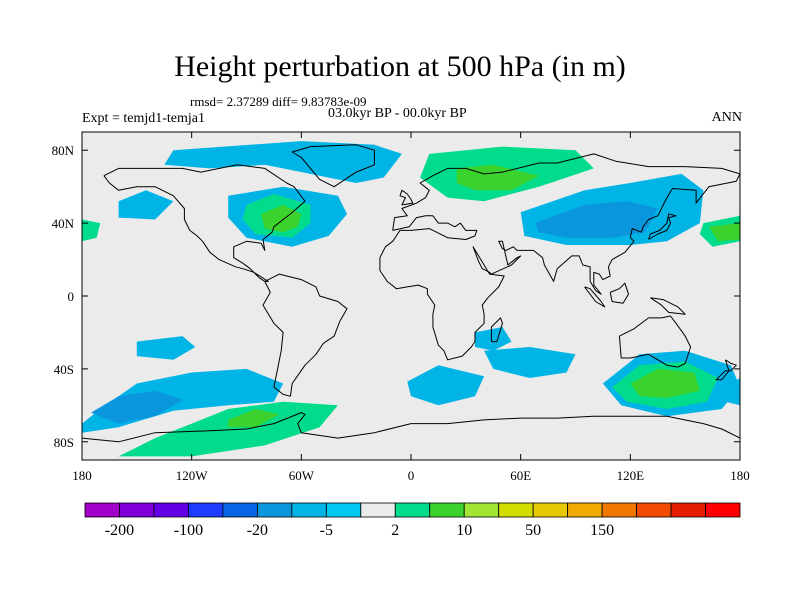 This screenshot has width=800, height=600. What do you see at coordinates (726, 117) in the screenshot?
I see `season-label: ANN` at bounding box center [726, 117].